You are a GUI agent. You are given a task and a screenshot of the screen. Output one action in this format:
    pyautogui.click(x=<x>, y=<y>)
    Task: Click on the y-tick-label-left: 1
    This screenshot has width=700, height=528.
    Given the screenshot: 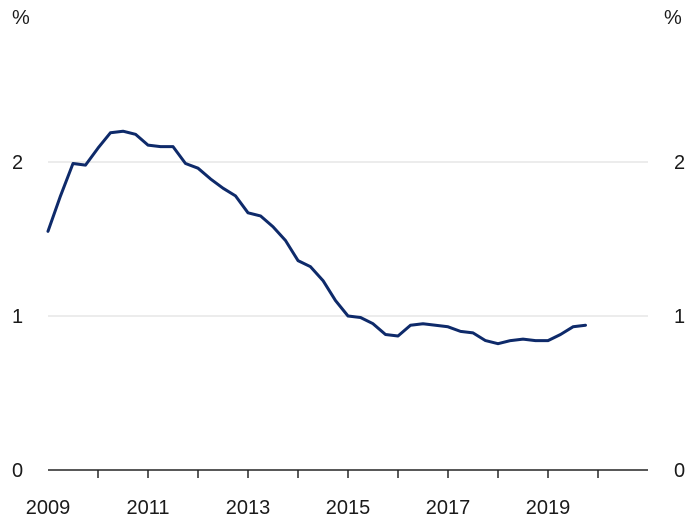 What is the action you would take?
    pyautogui.click(x=17, y=317)
    